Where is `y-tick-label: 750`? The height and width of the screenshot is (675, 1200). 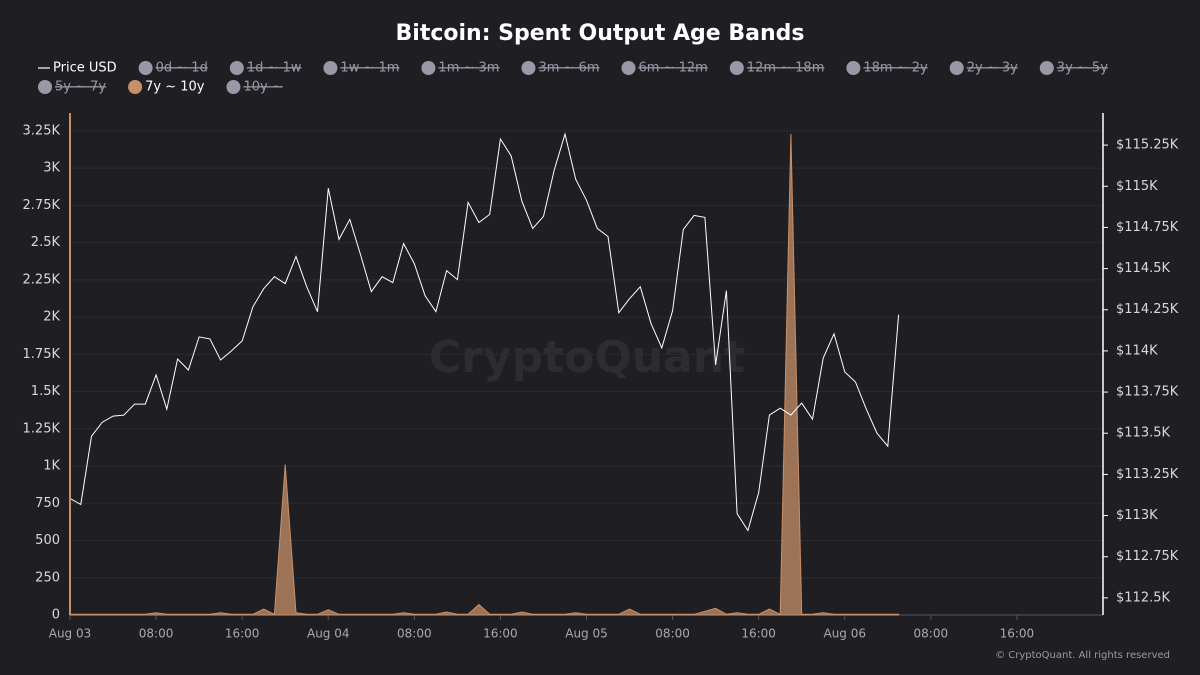
y-tick-label: 750 is located at coordinates (47, 503).